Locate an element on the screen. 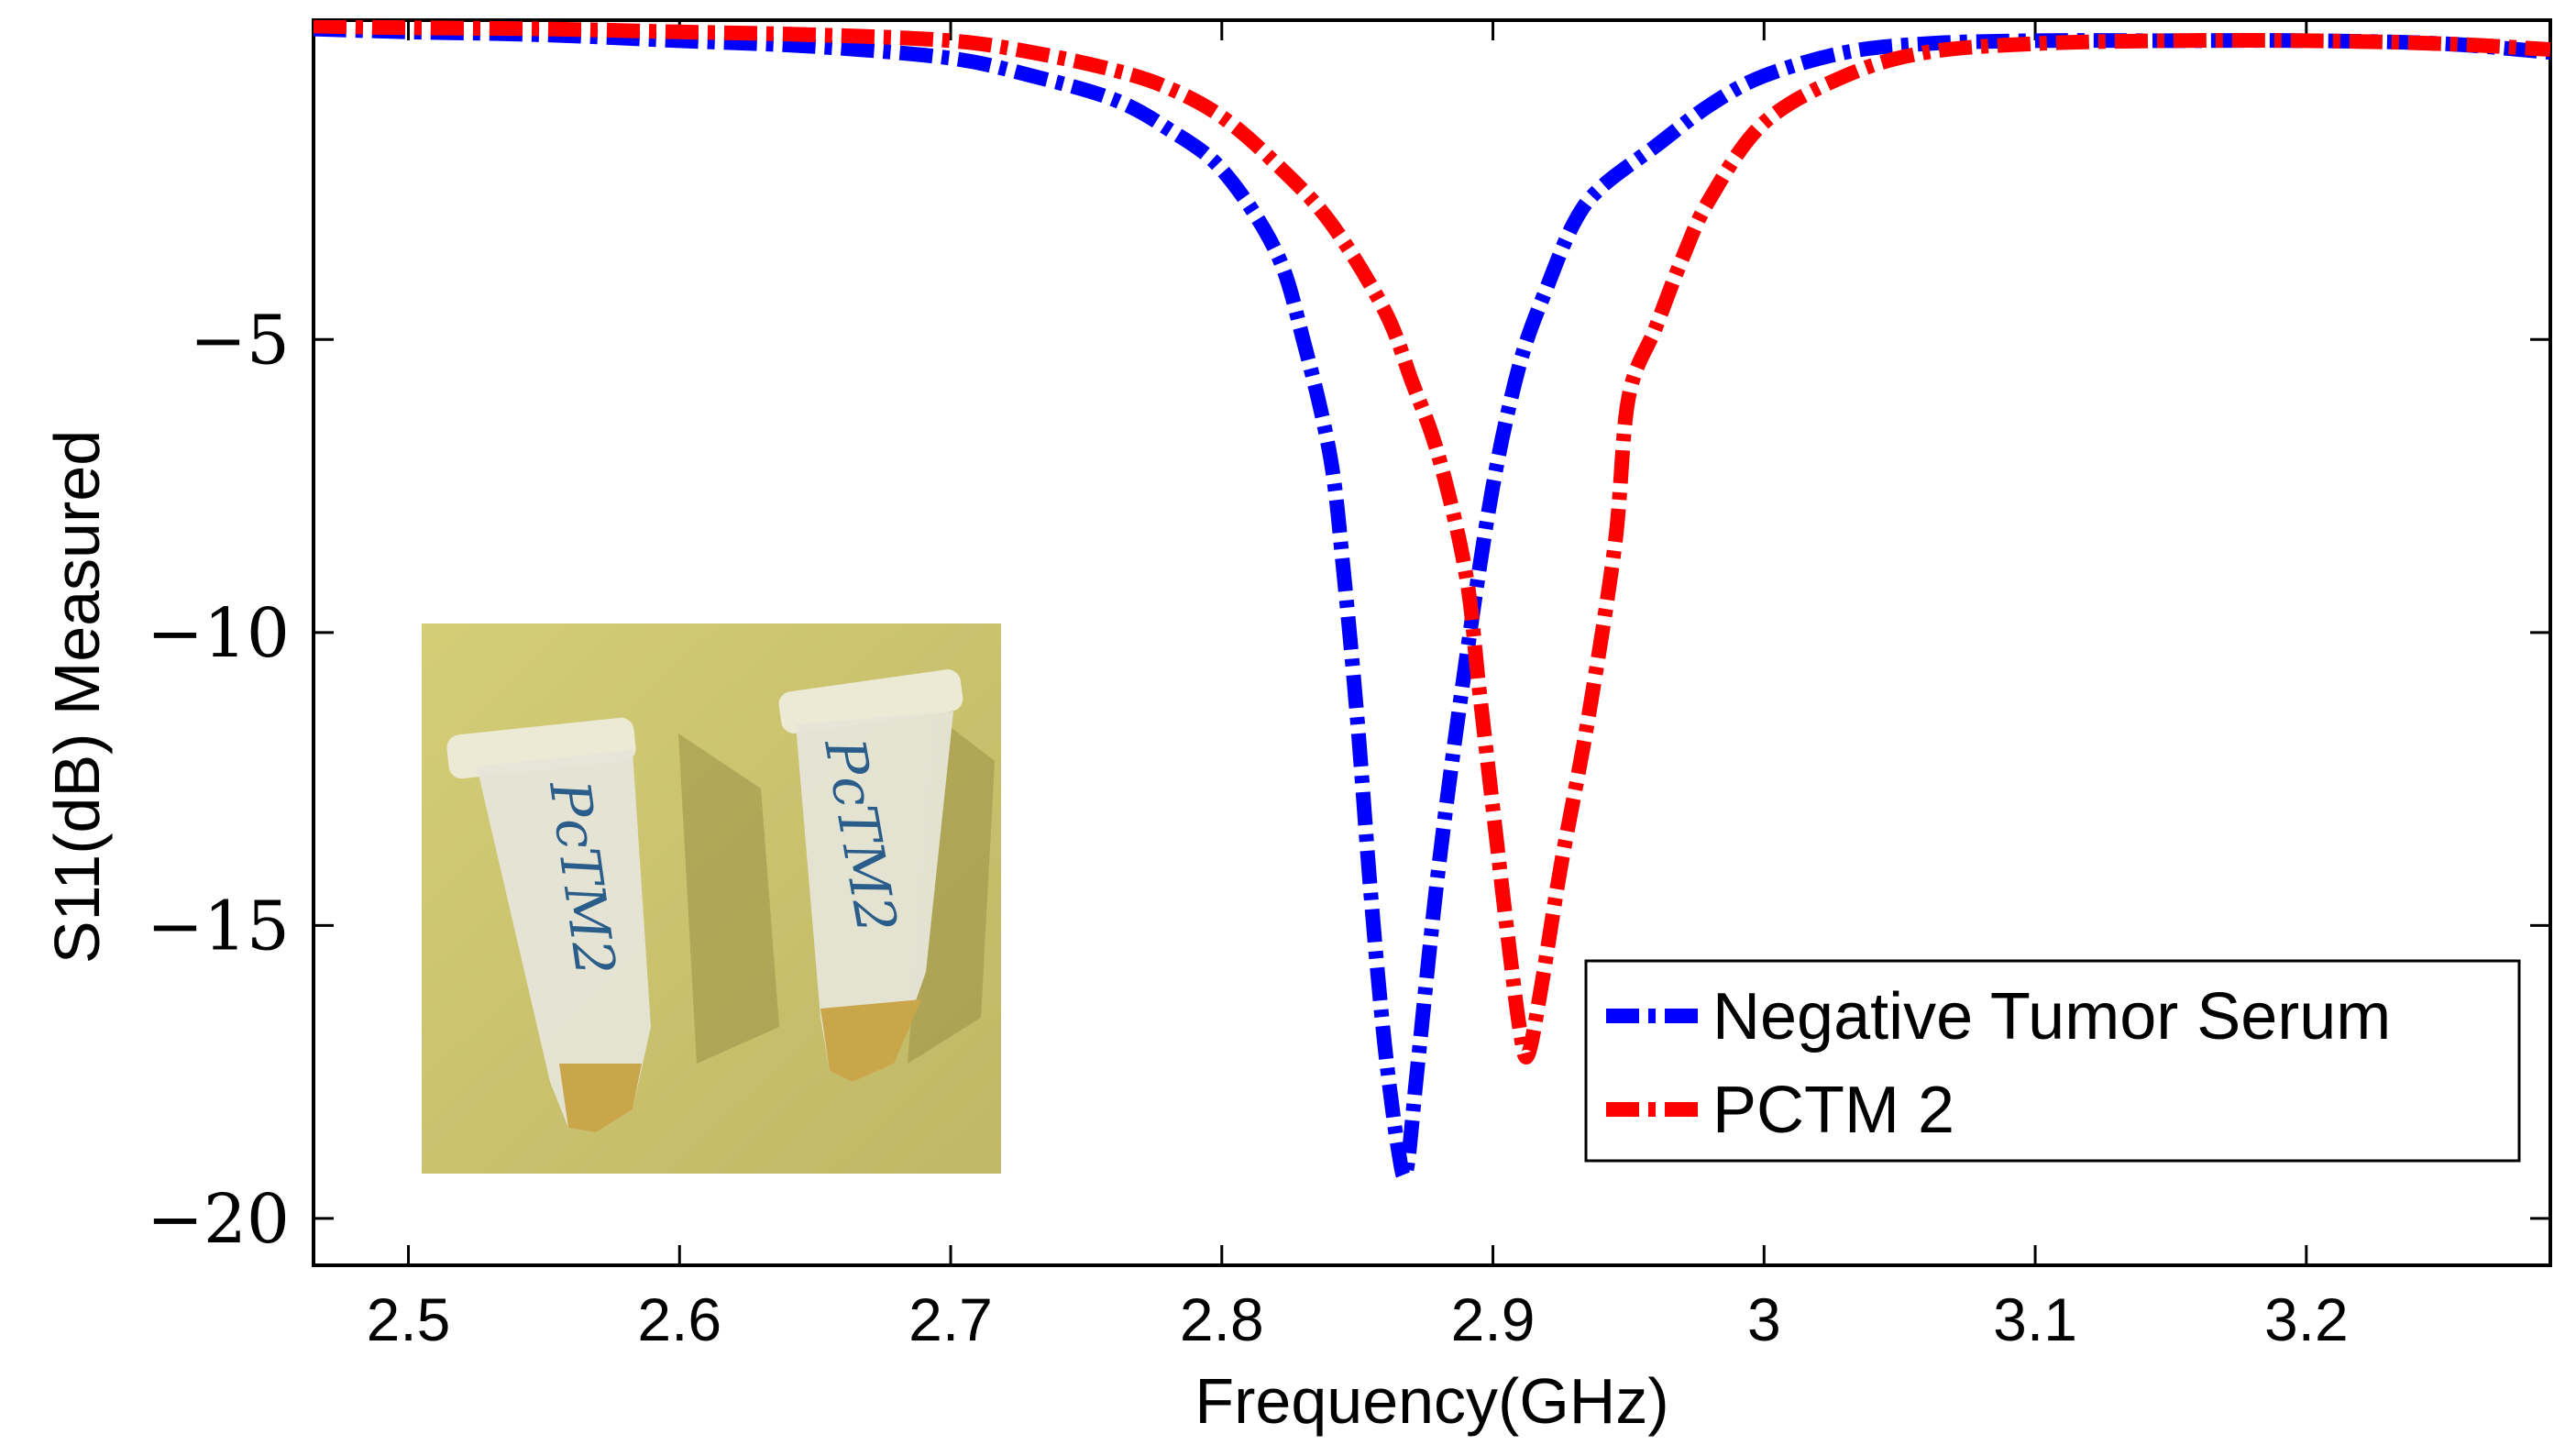 The width and height of the screenshot is (2576, 1456). inset-photo: PcTM2 PcTM2 is located at coordinates (711, 898).